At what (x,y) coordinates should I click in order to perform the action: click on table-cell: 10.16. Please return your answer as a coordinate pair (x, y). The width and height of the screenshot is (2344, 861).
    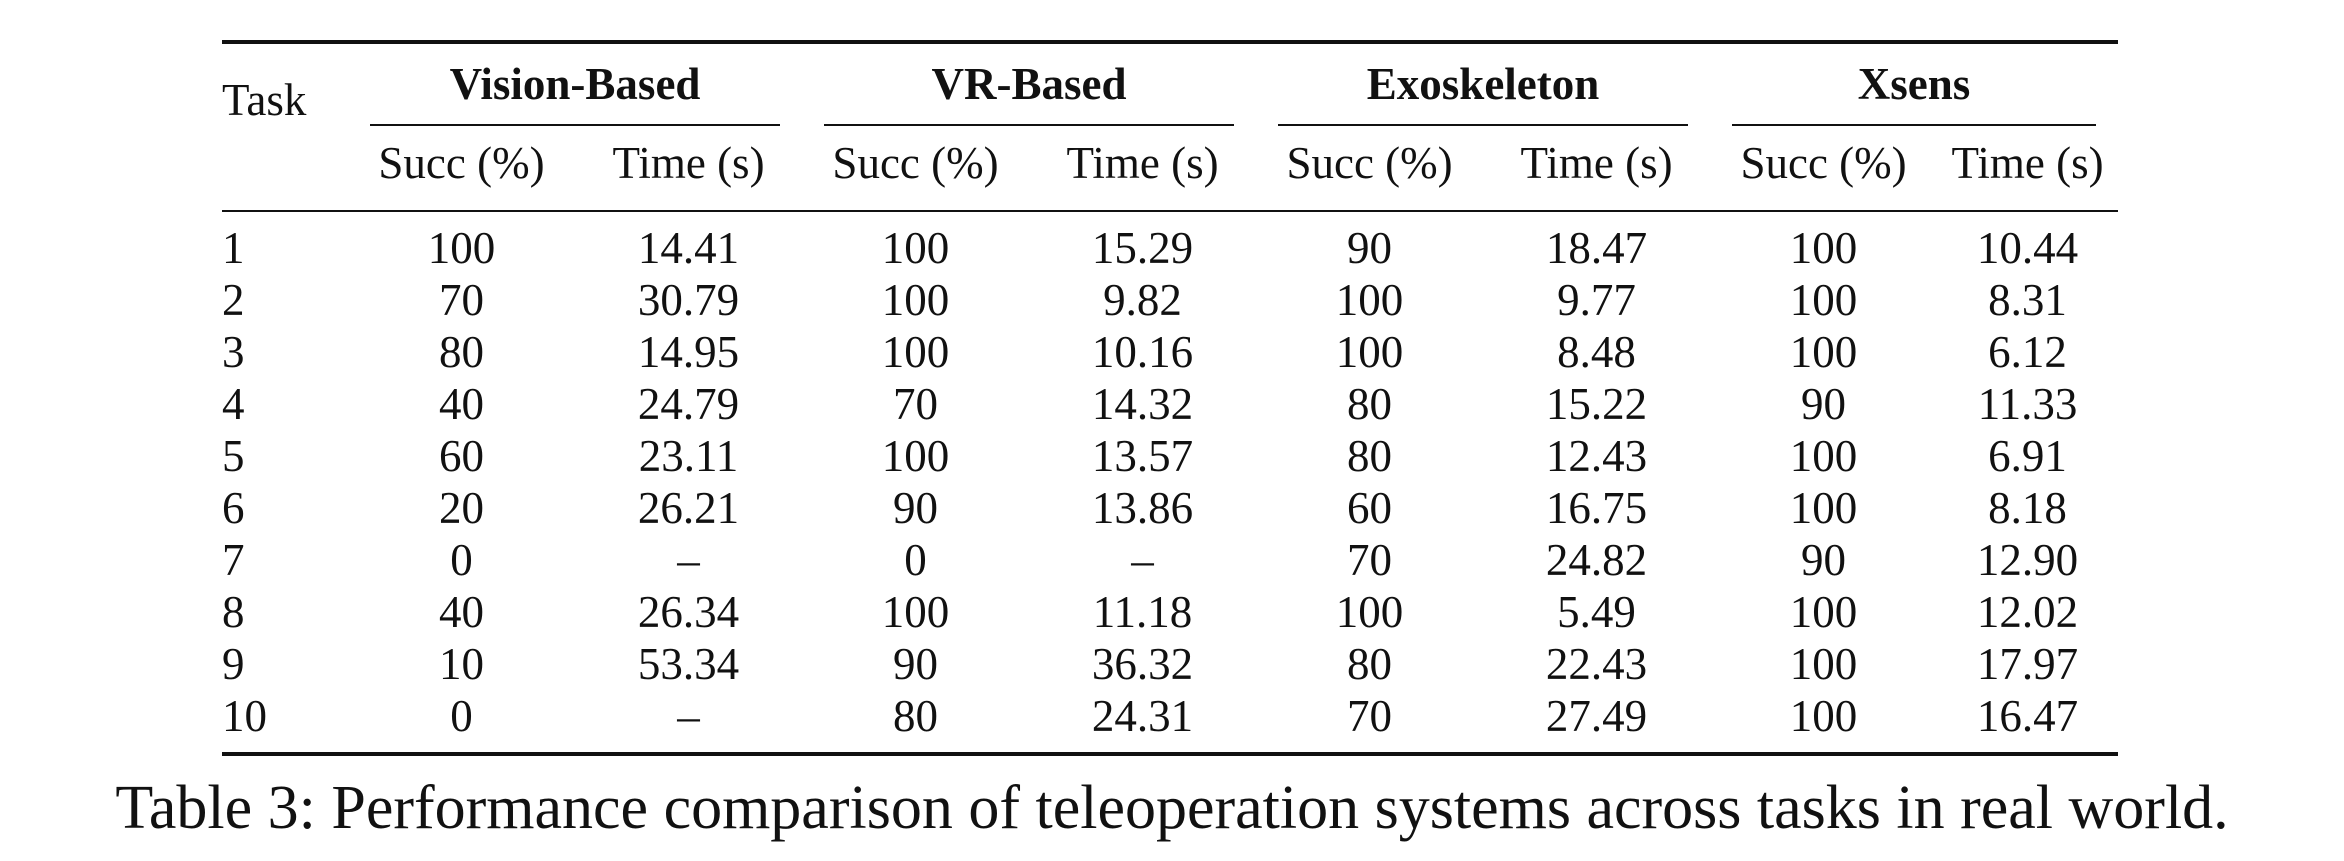
    Looking at the image, I should click on (1142, 352).